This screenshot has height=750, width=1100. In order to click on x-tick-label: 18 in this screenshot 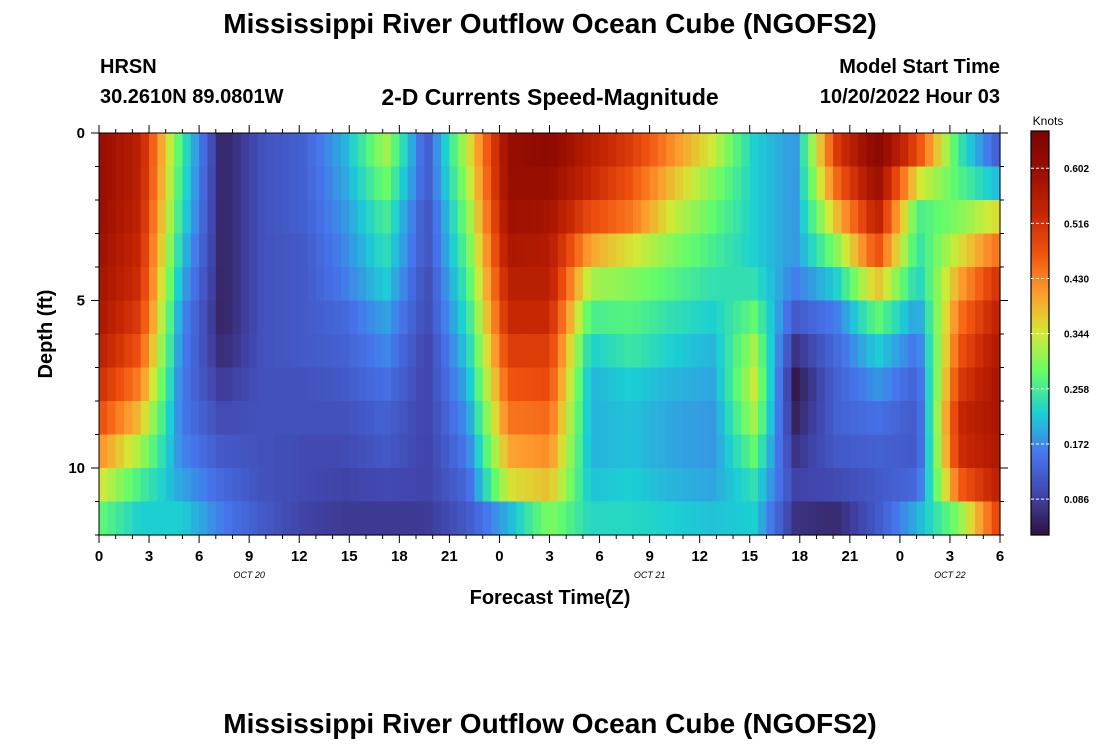, I will do `click(799, 556)`.